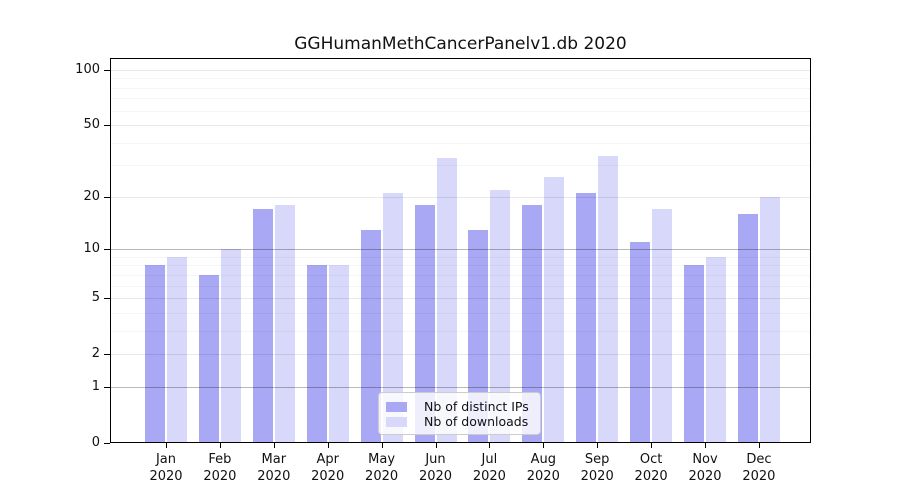 The height and width of the screenshot is (500, 900). I want to click on y-tick-label: 20, so click(91, 196).